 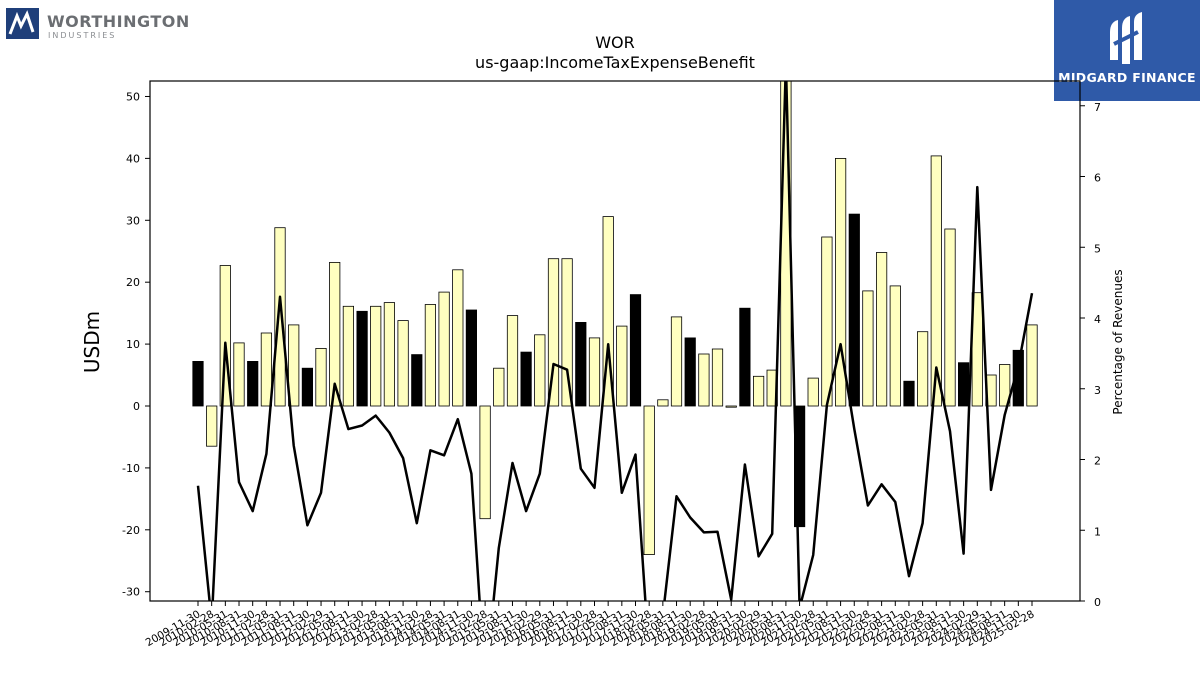 I want to click on y-tick-label: -20, so click(x=131, y=530).